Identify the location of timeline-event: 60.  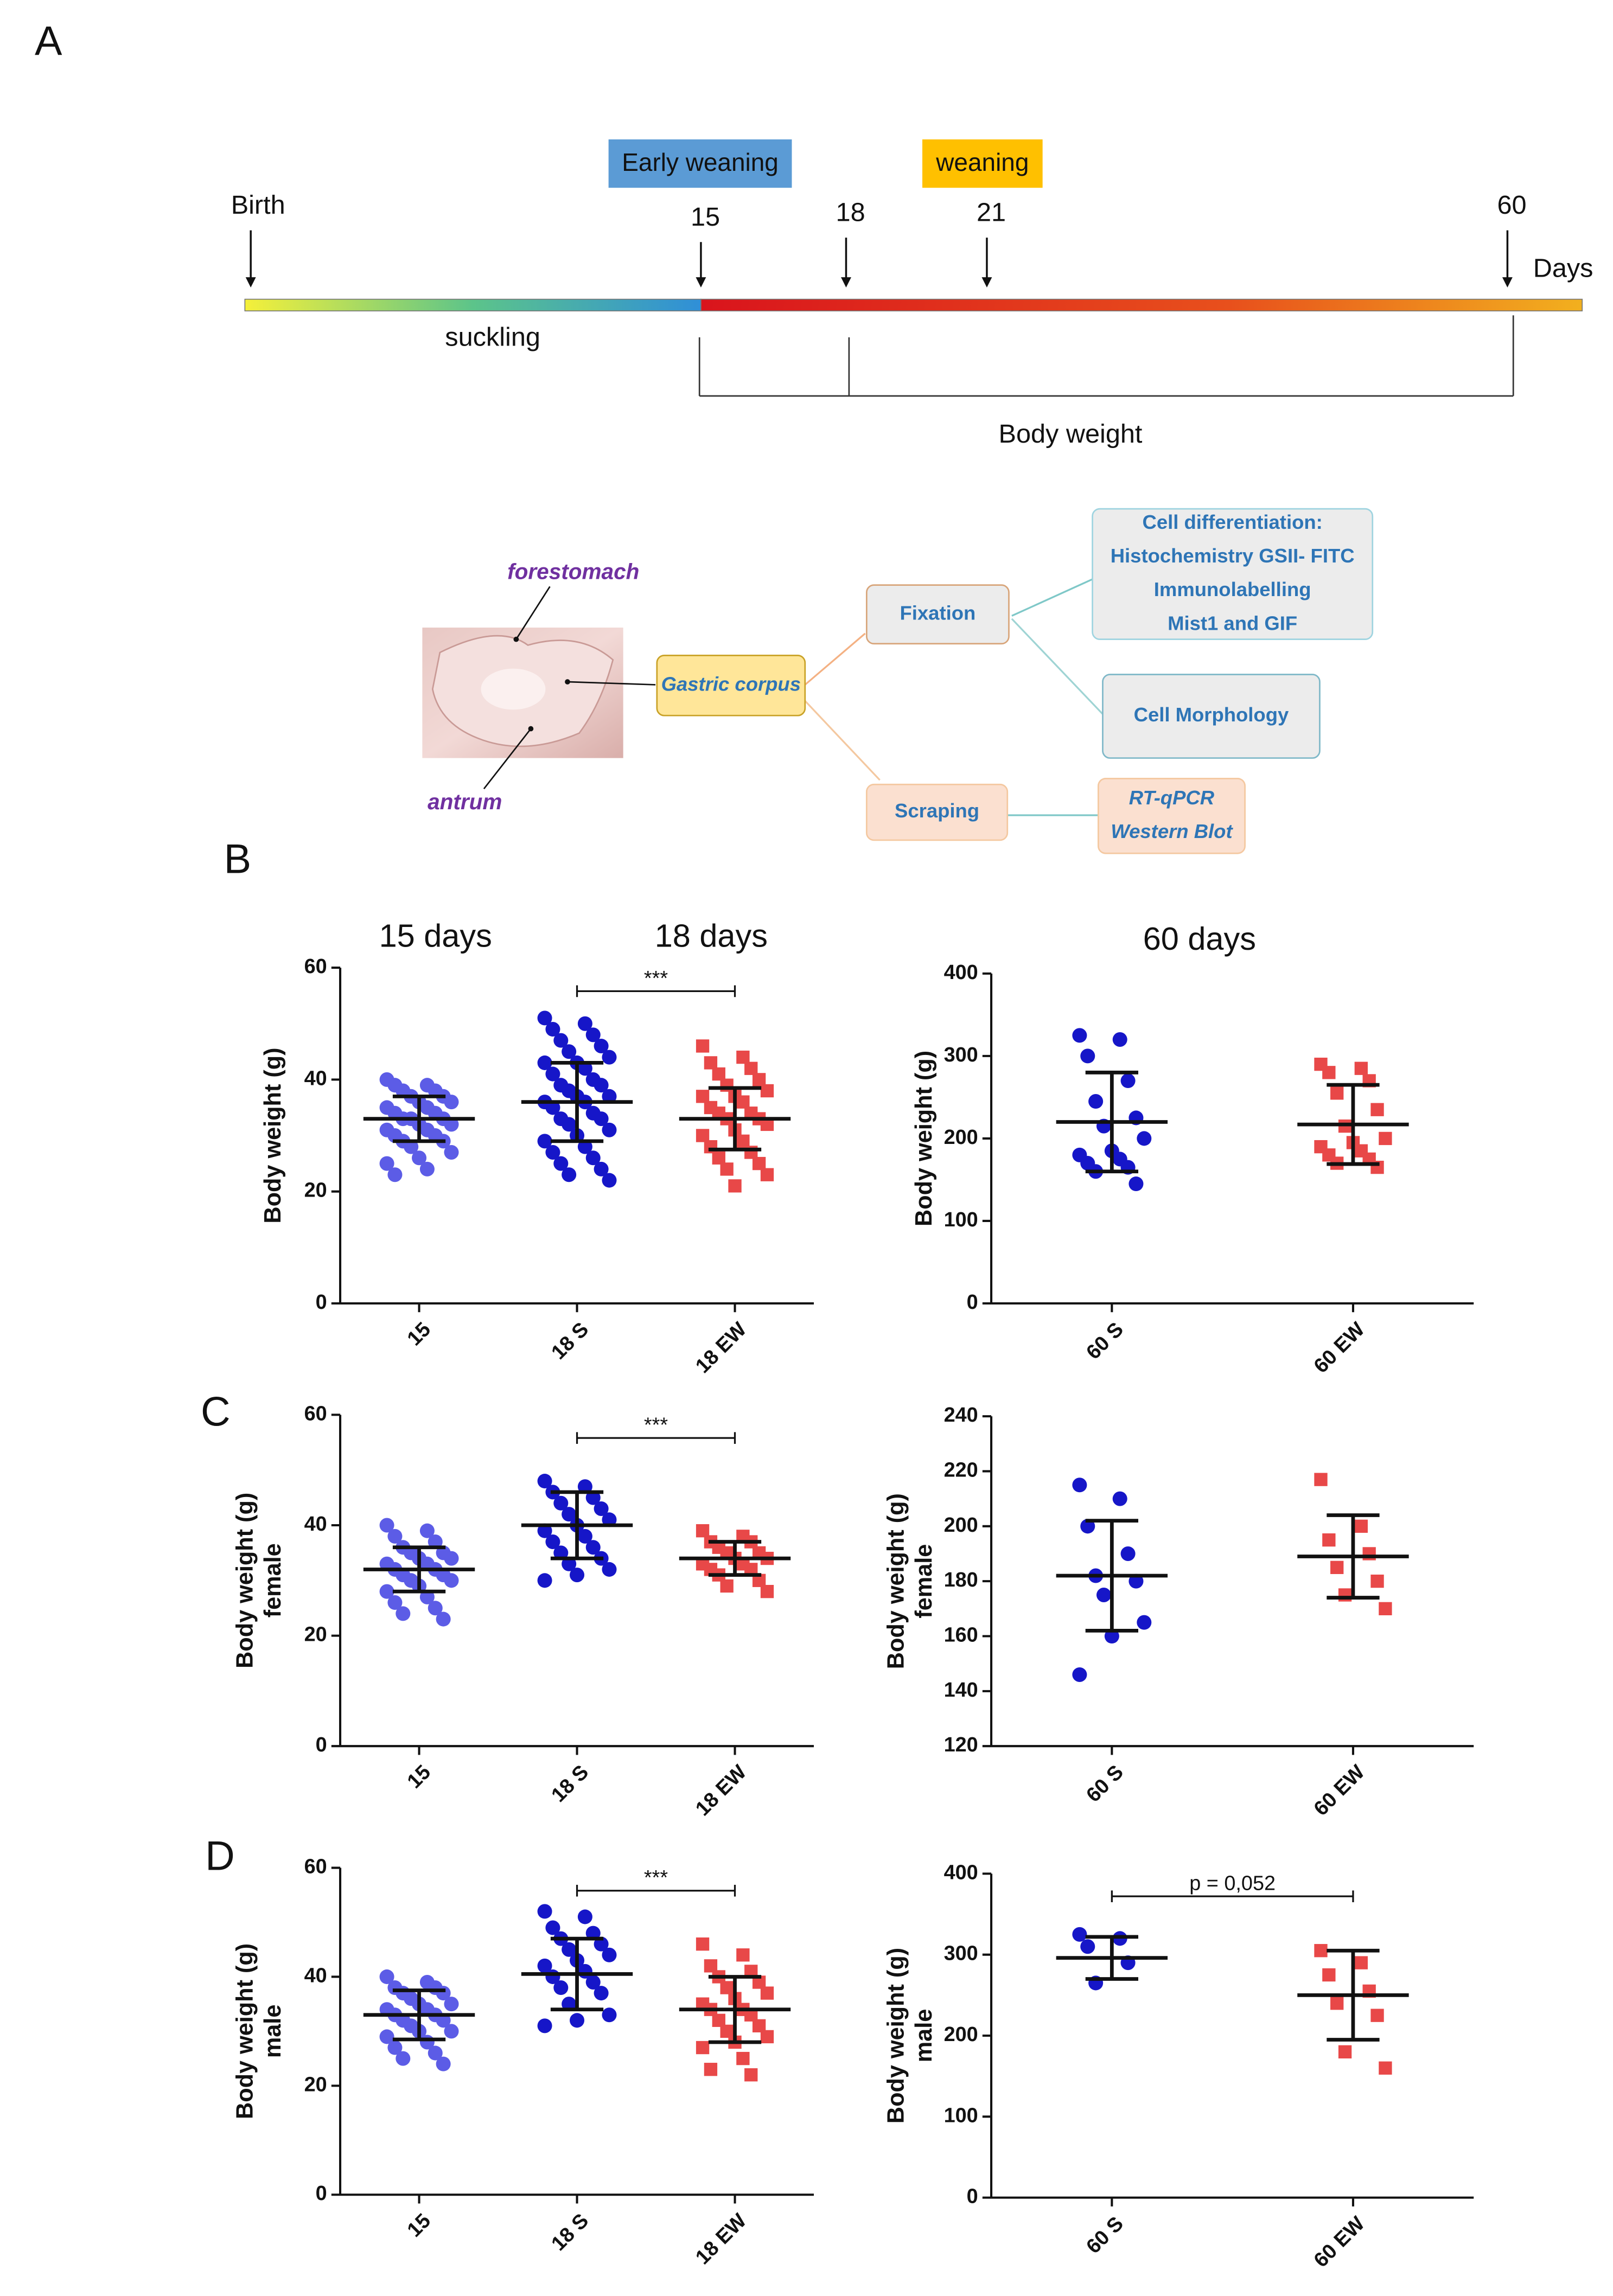
(1512, 205).